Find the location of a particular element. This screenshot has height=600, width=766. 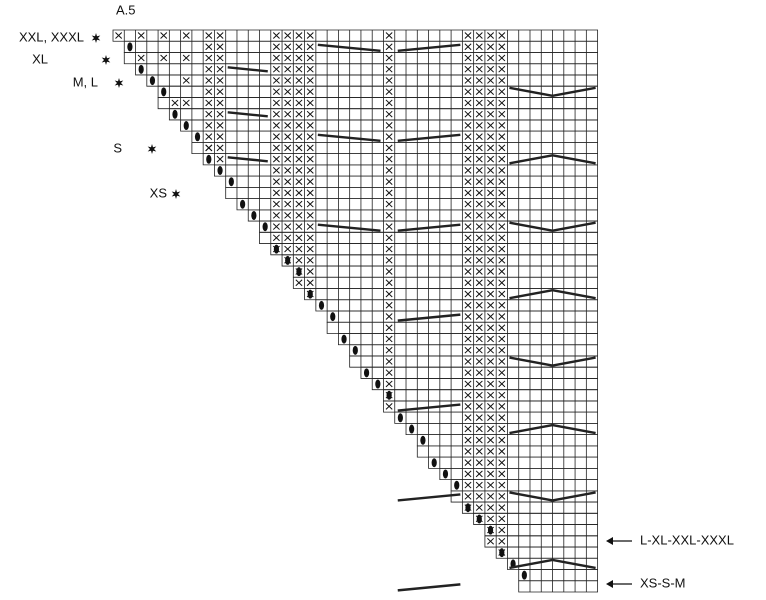

arrow-label: L-XL-XXL-XXXL is located at coordinates (687, 539).